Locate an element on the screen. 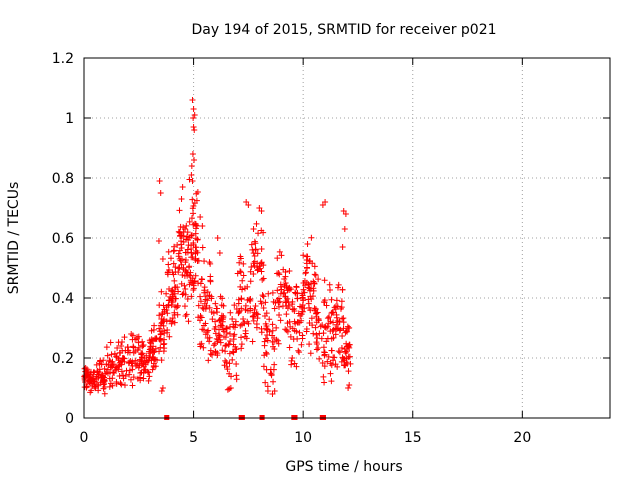 The height and width of the screenshot is (480, 640). x-tick-label: 5 is located at coordinates (193, 438).